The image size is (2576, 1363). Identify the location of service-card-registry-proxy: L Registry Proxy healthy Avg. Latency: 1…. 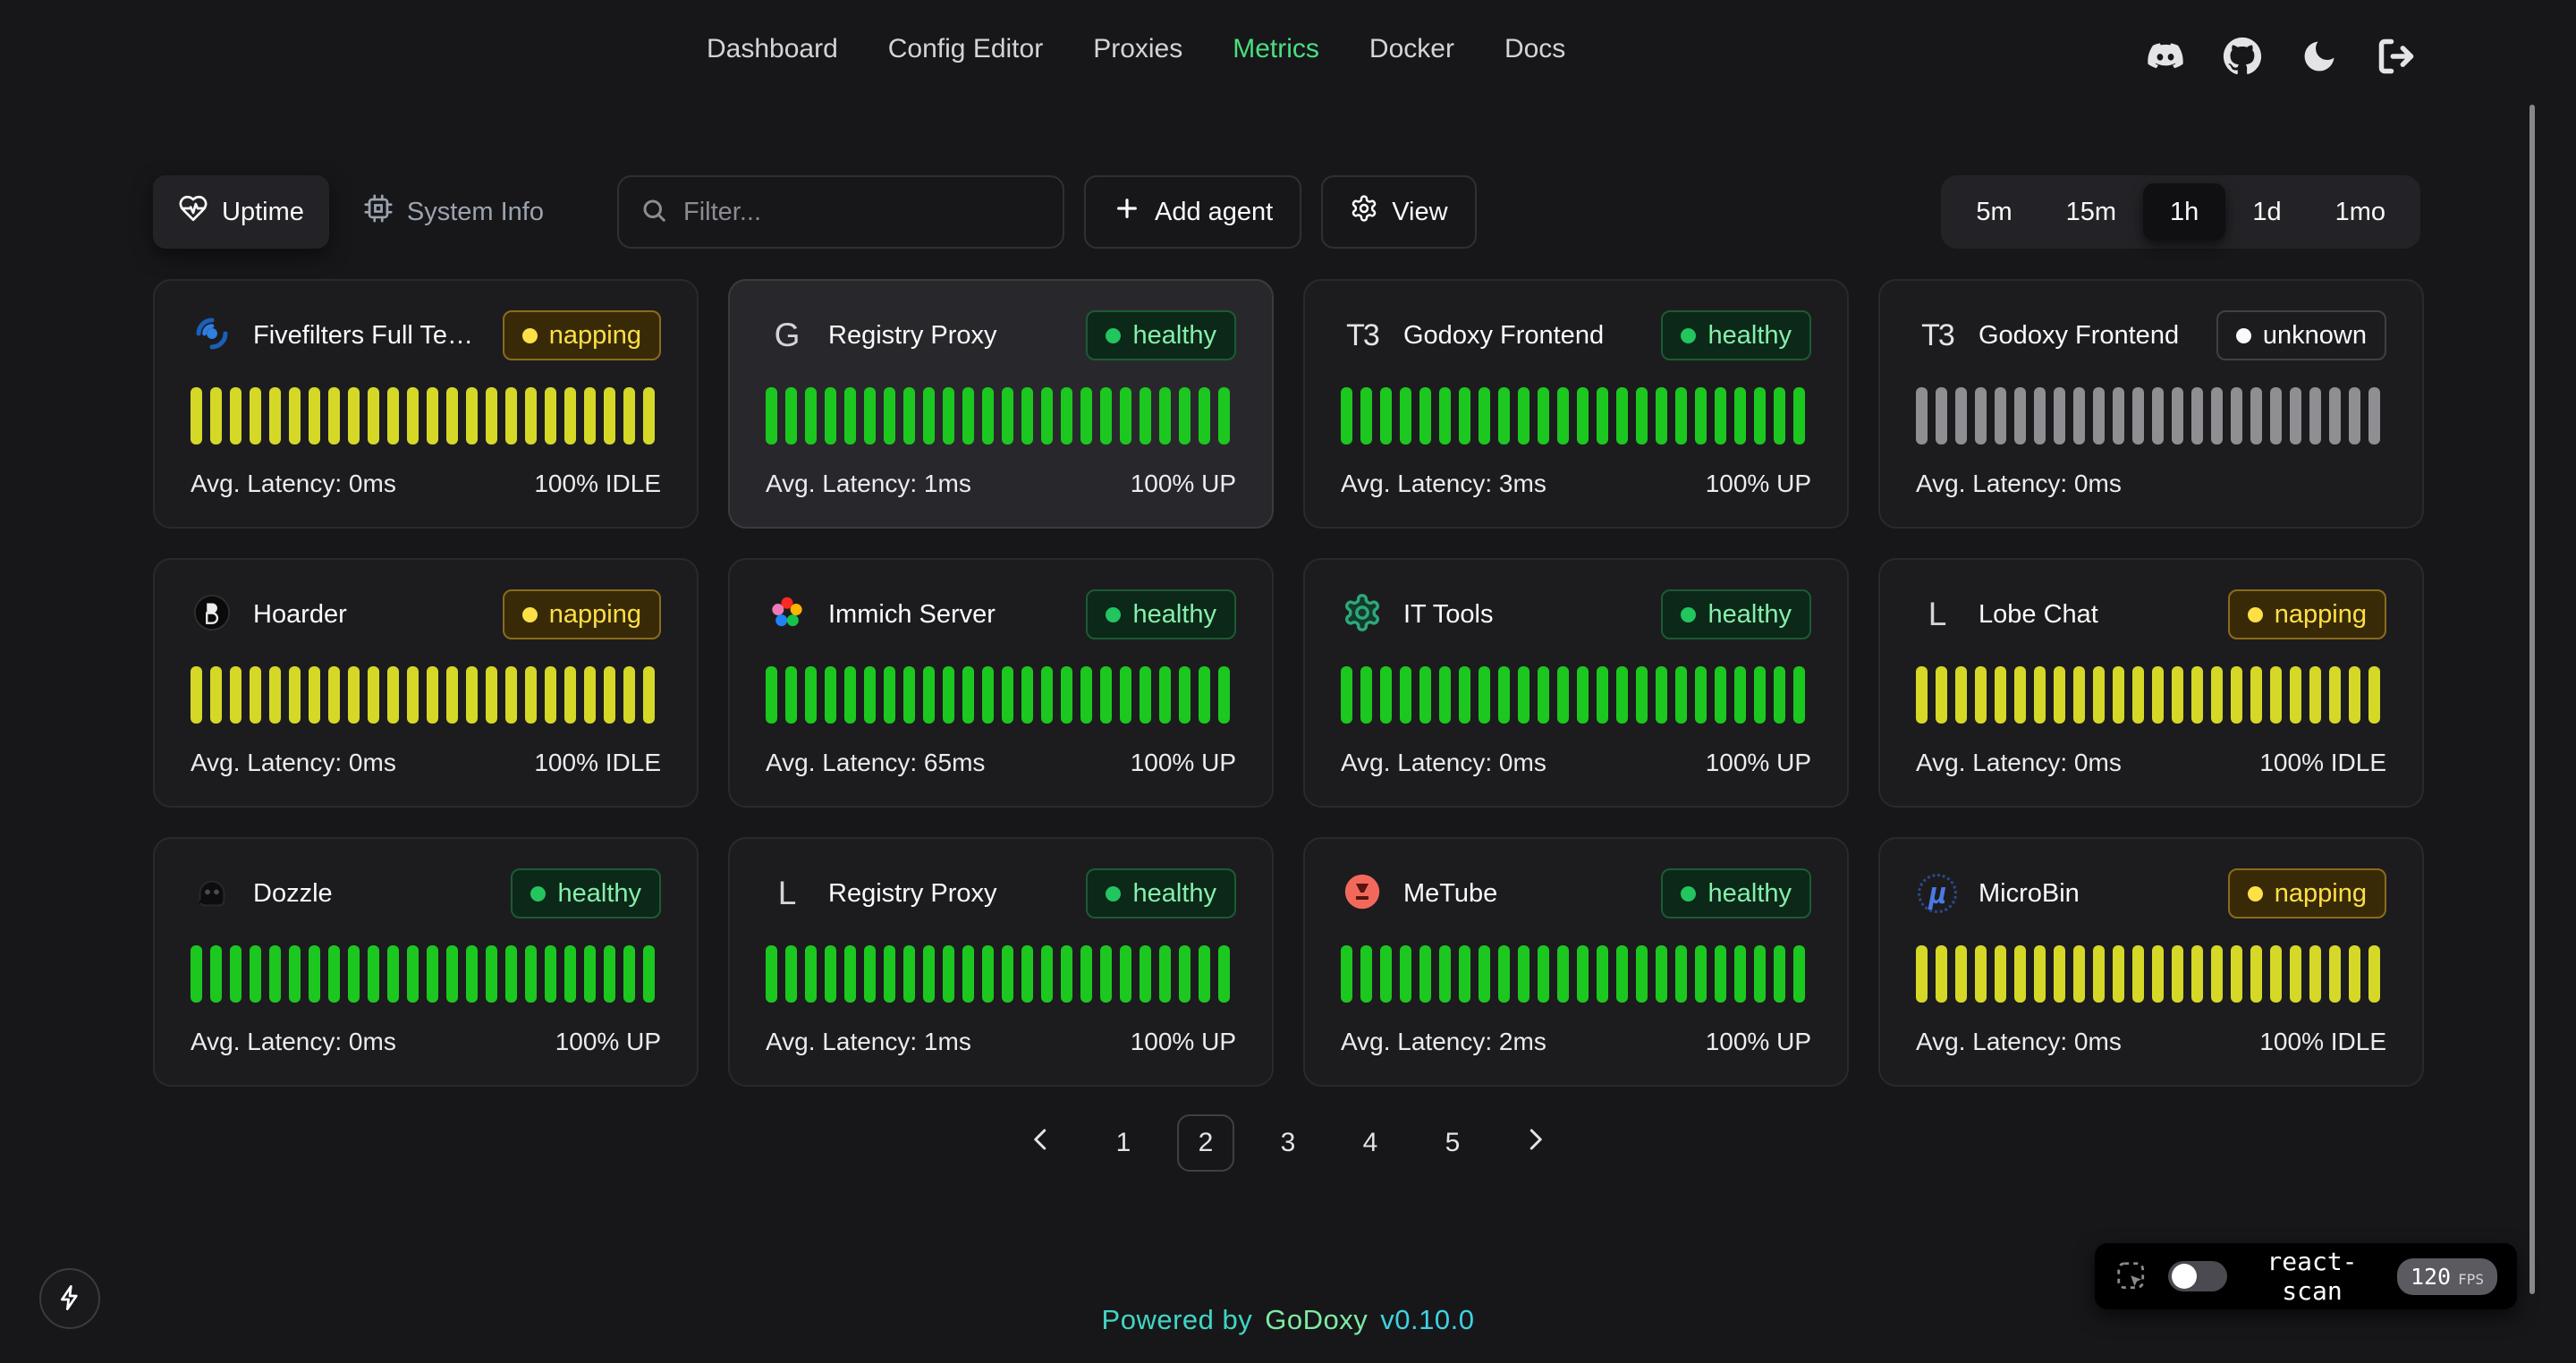
(1001, 962).